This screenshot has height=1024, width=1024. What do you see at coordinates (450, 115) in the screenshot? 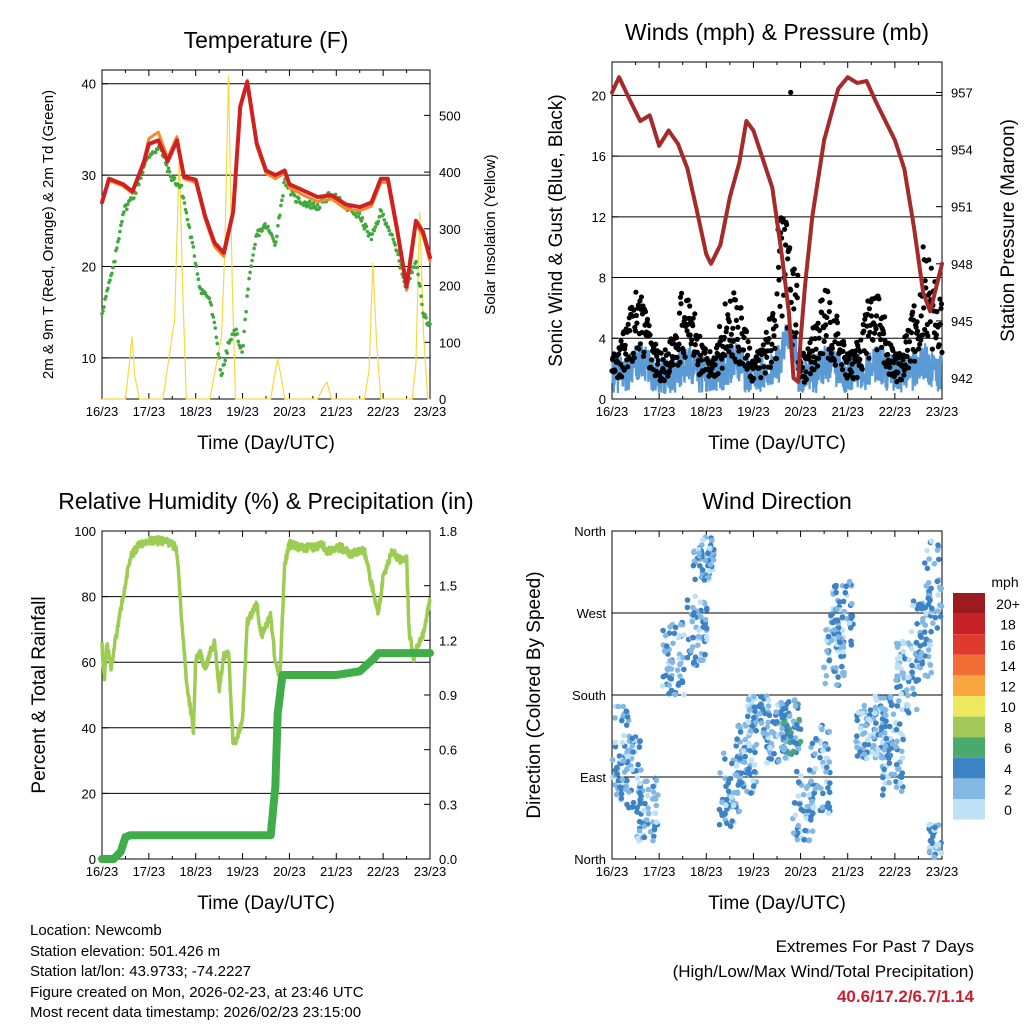
I see `temp-y2-tick-label: 500` at bounding box center [450, 115].